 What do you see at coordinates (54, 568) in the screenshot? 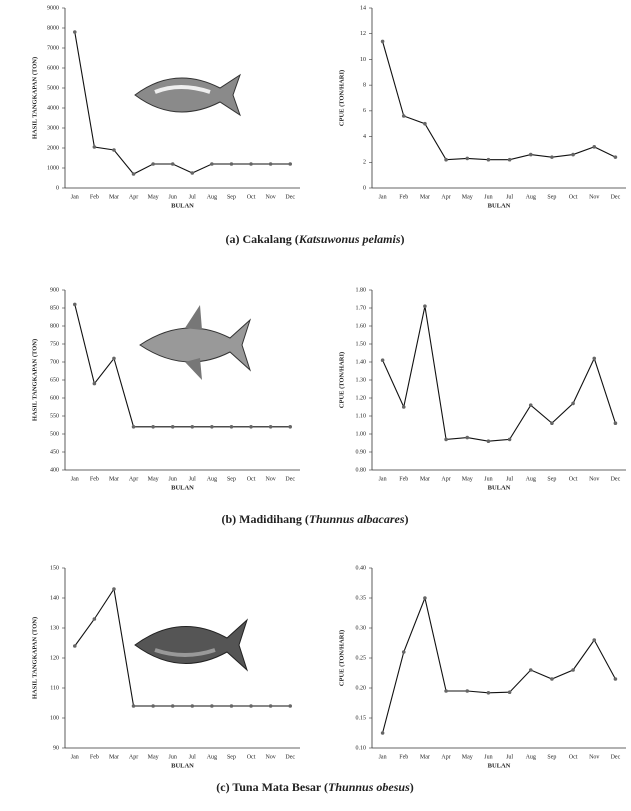
I see `y-tick-label: 150` at bounding box center [54, 568].